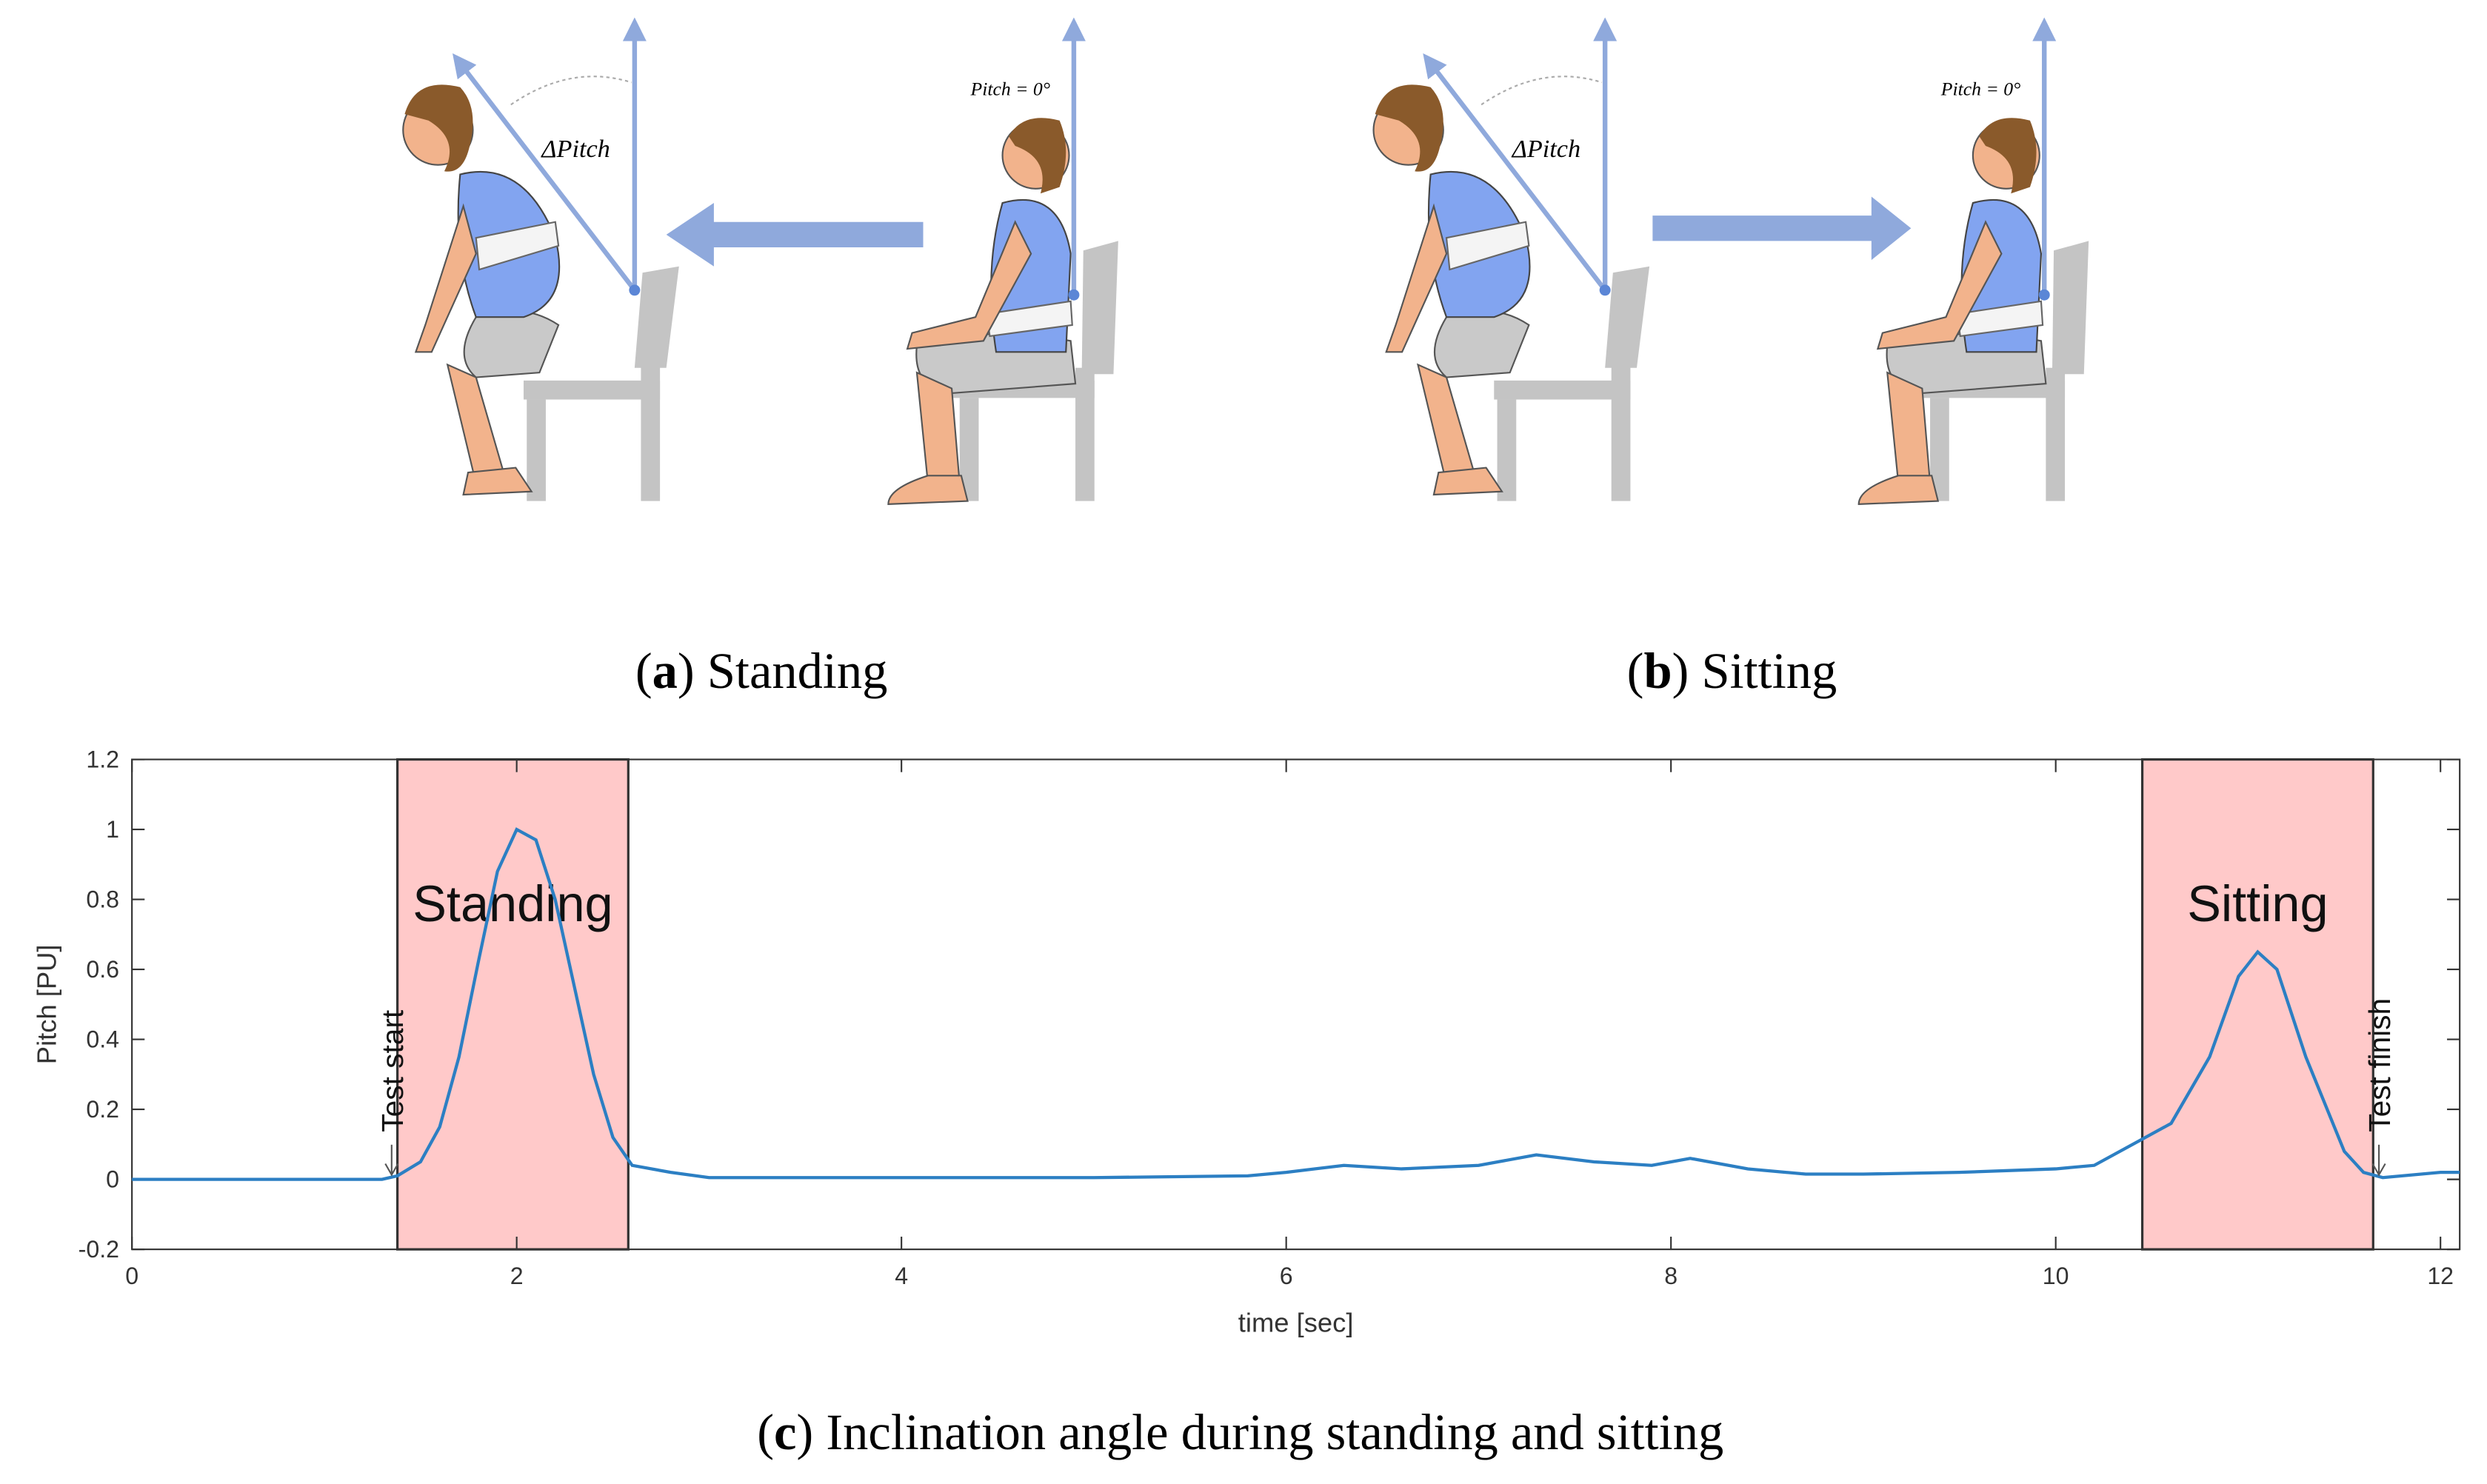  What do you see at coordinates (102, 899) in the screenshot?
I see `y-tick-label: 0.8` at bounding box center [102, 899].